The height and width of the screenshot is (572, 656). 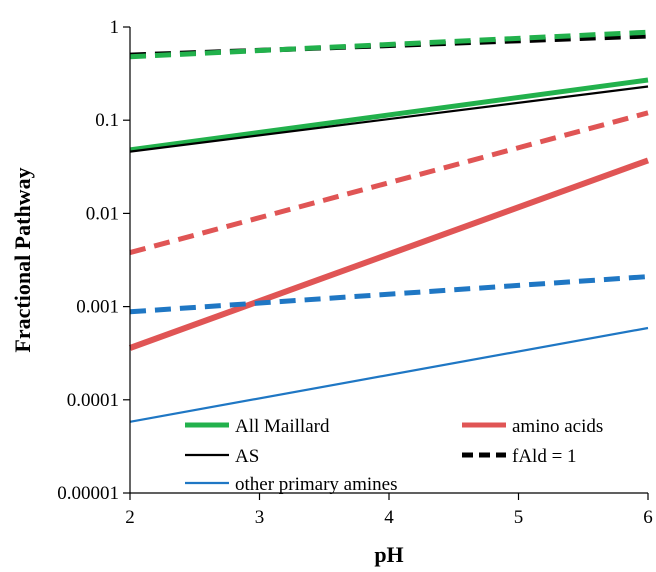 I want to click on x-tick-label: 4, so click(x=389, y=517).